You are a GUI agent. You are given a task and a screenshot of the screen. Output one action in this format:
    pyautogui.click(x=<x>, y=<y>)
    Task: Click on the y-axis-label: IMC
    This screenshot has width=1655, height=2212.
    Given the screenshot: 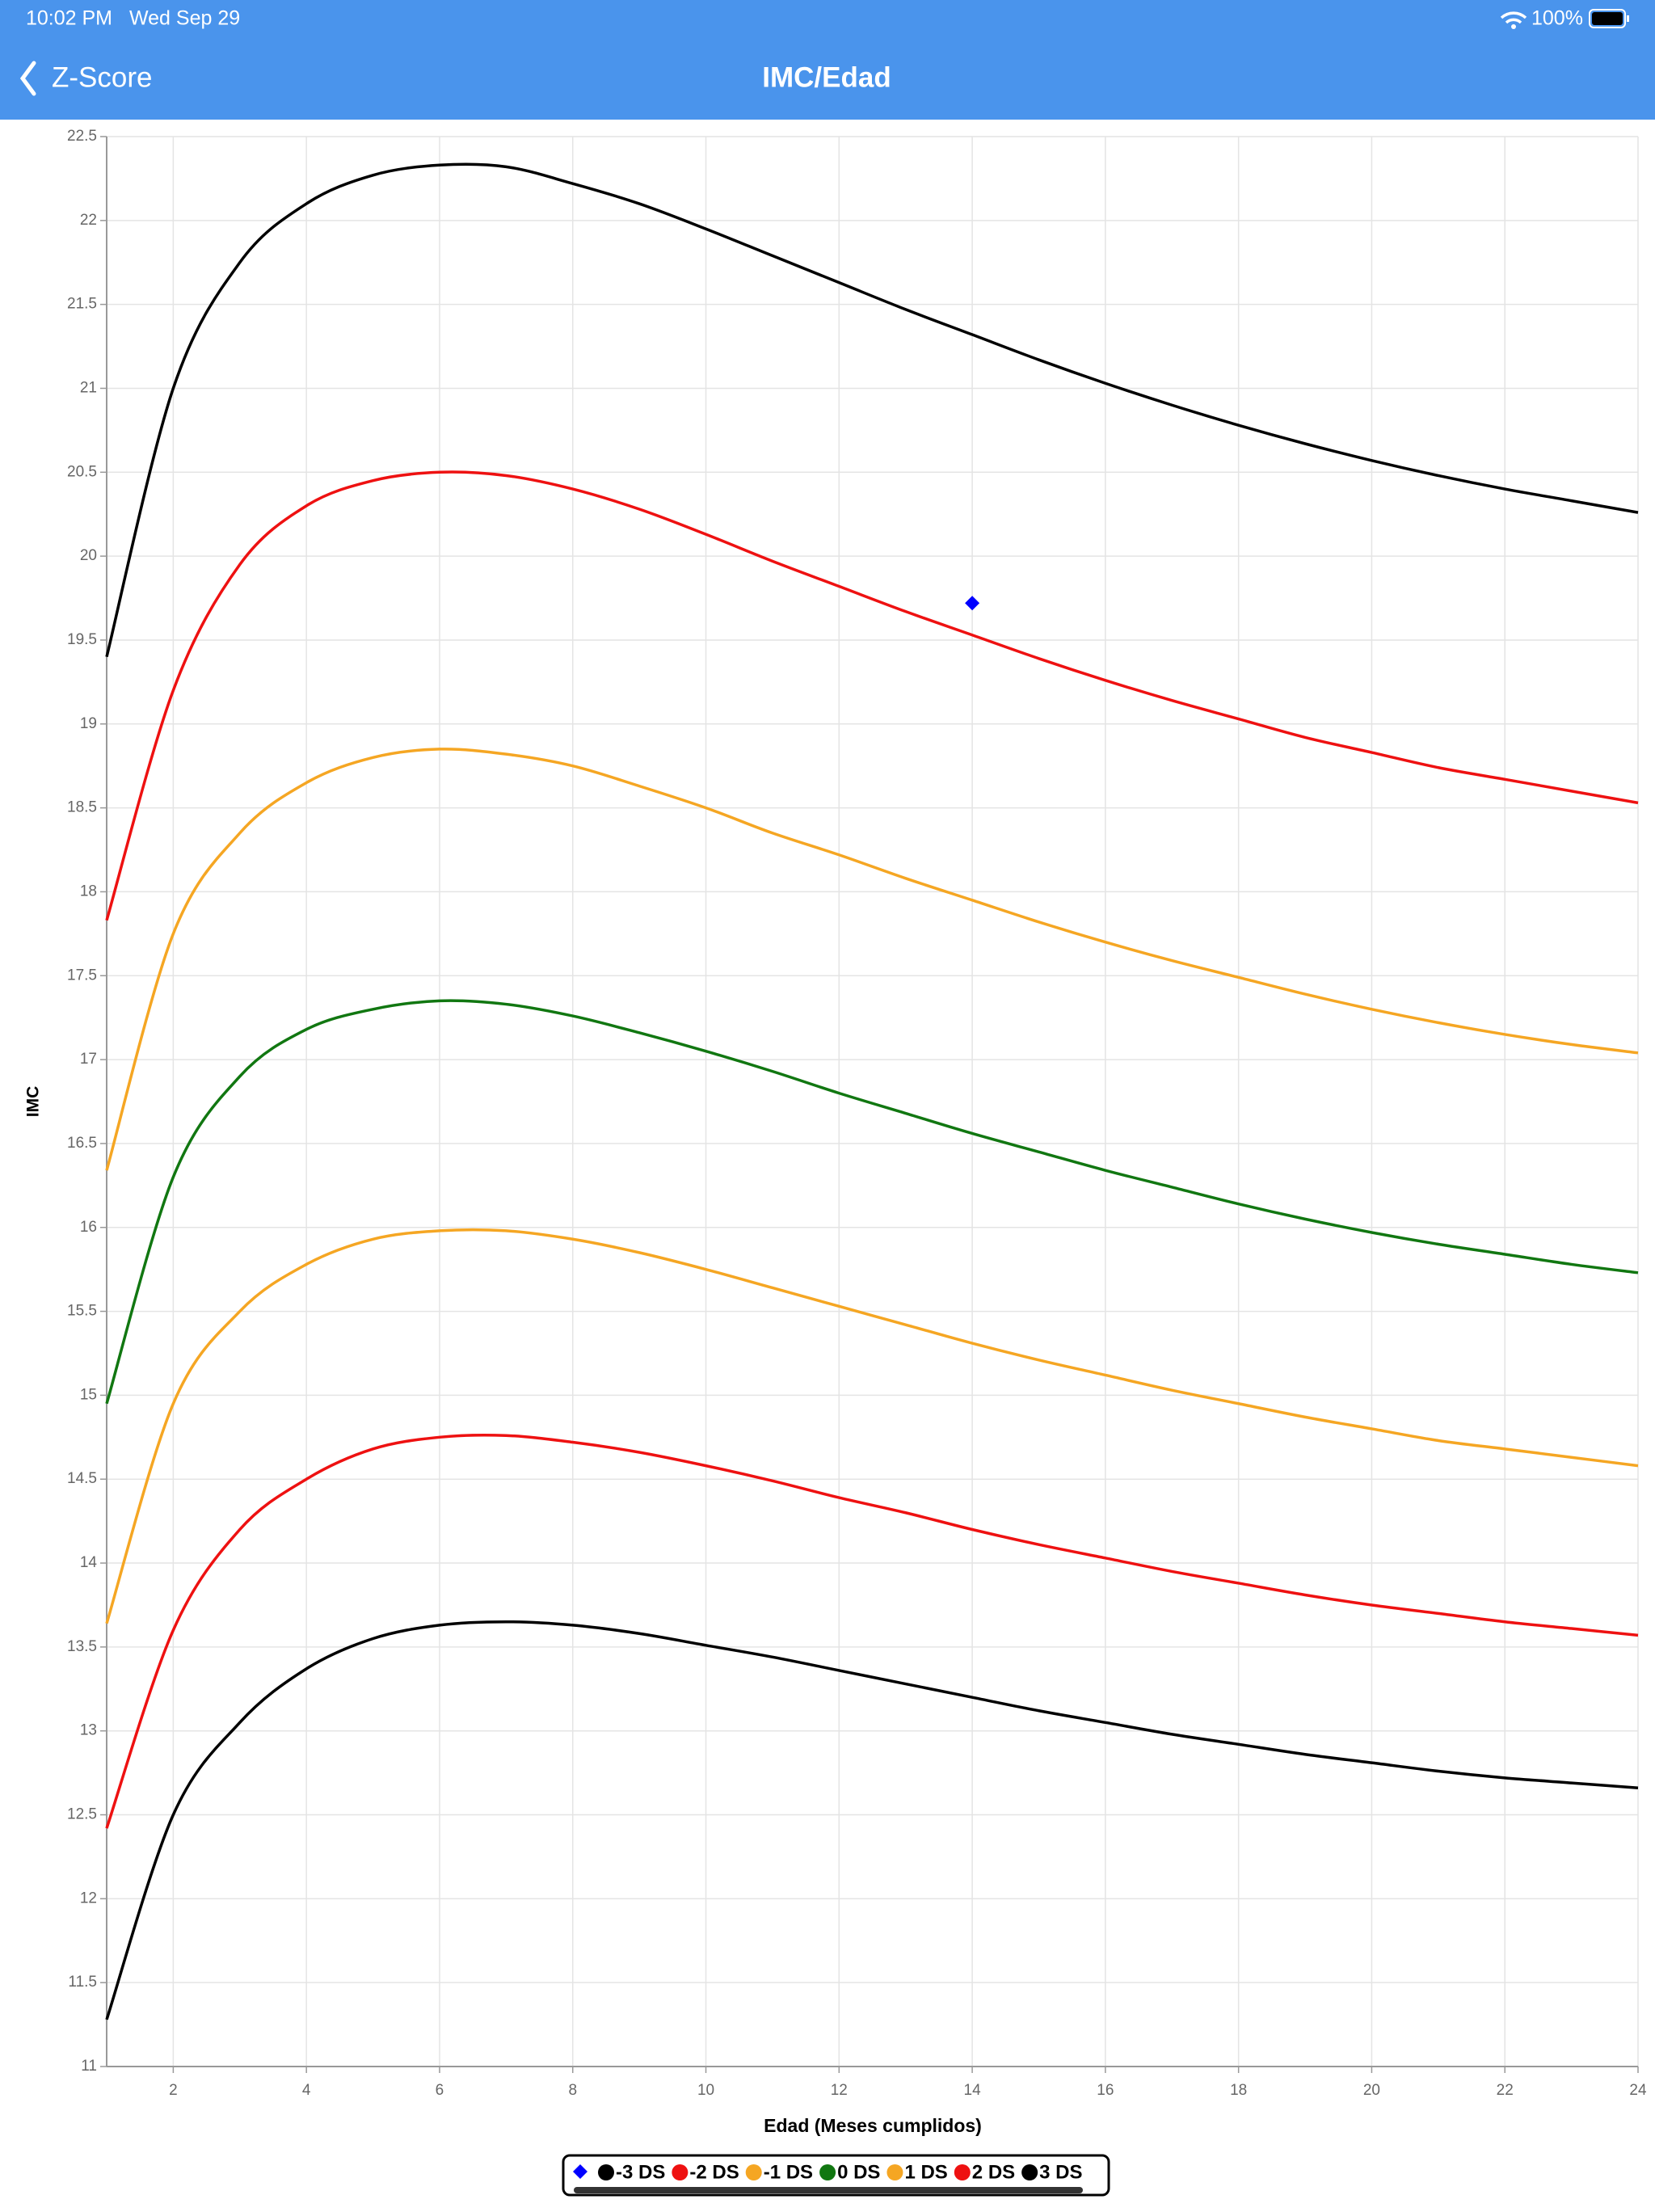 What is the action you would take?
    pyautogui.click(x=33, y=1102)
    